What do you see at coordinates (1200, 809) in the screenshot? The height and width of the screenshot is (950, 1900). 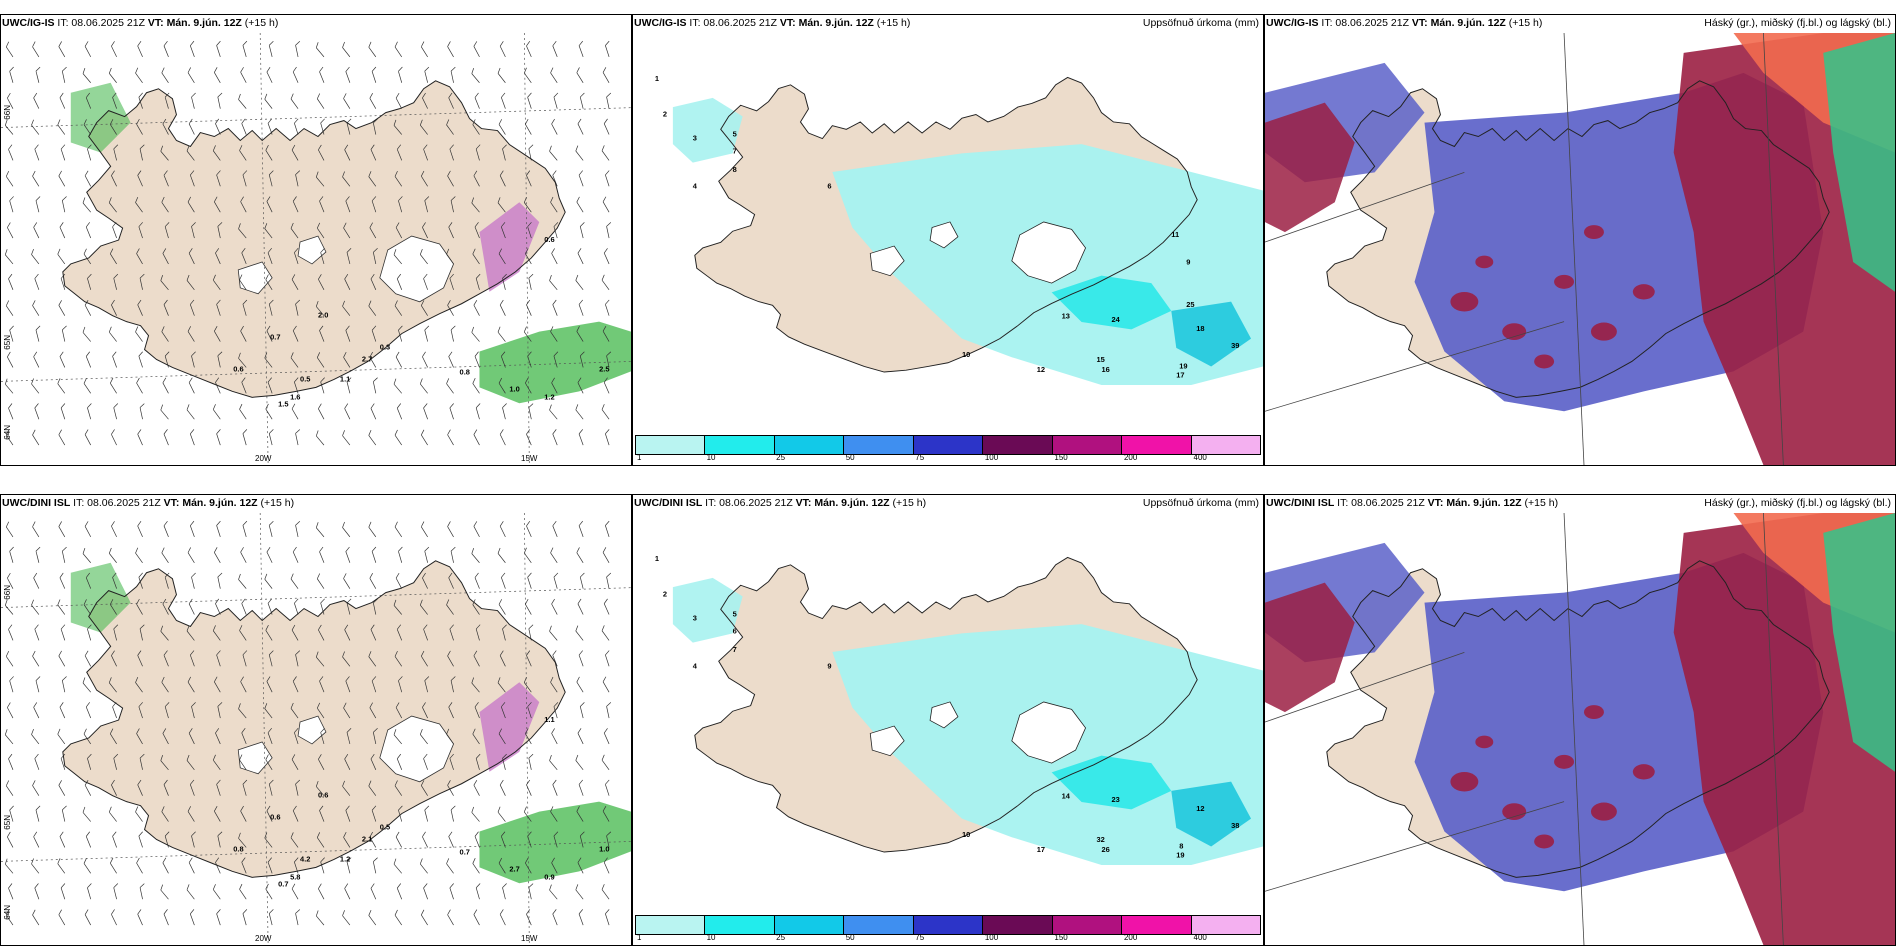 I see `value-label: 12` at bounding box center [1200, 809].